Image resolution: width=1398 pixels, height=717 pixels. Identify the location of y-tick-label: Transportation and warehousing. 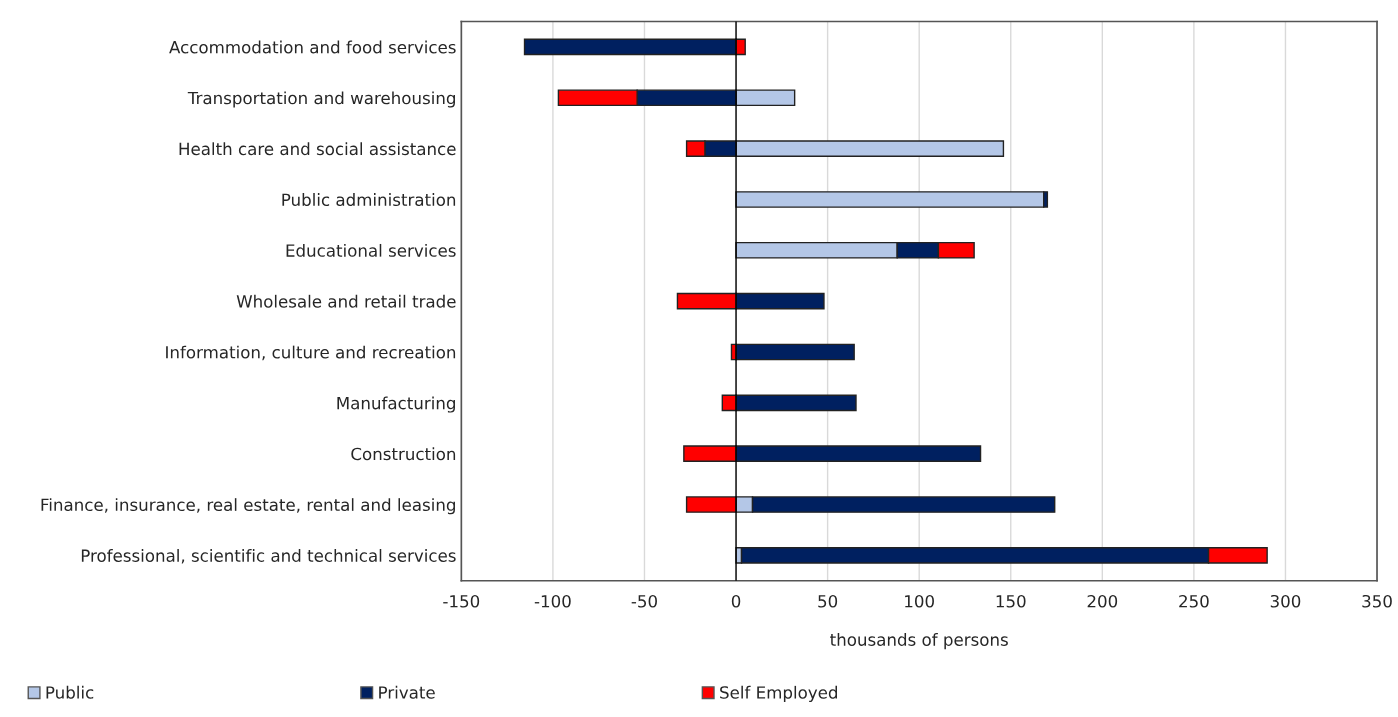
(321, 99).